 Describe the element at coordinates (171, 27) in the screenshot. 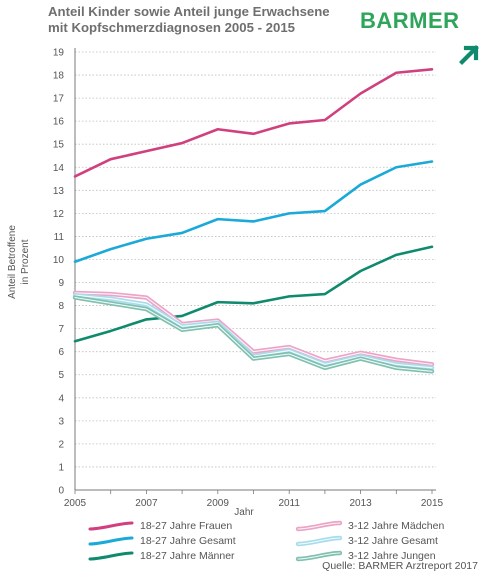

I see `chart-title-line-2: mit Kopfschmerzdiagnosen 2005 - 2015` at that location.